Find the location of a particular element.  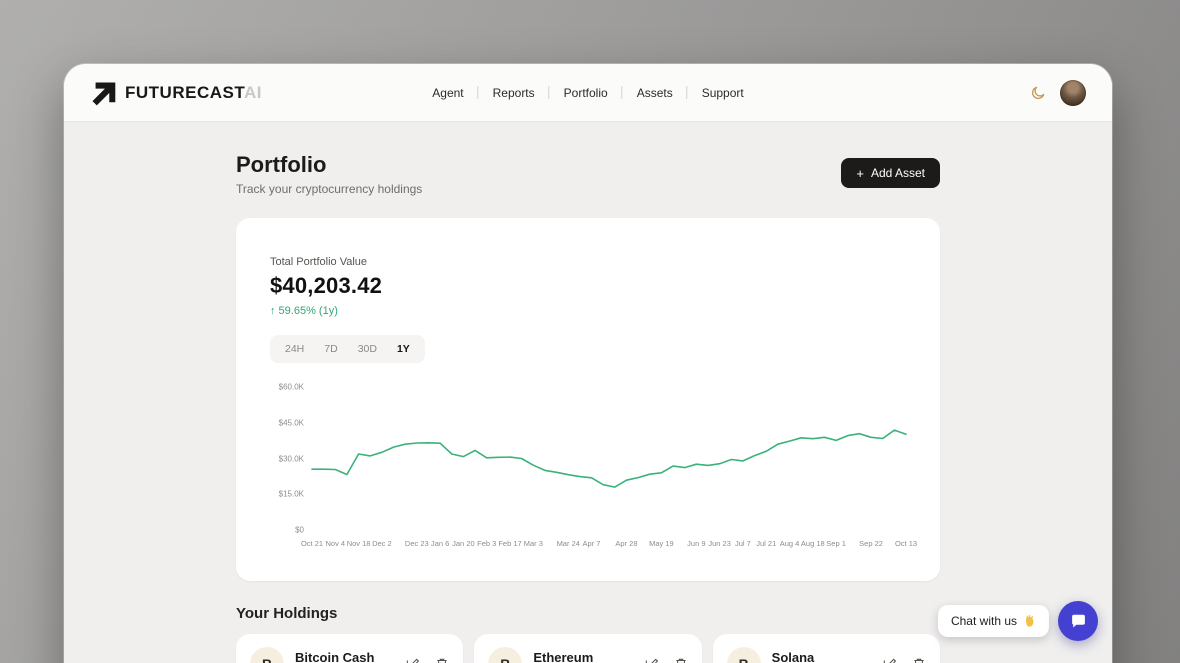

portfolio-change-badge: ↑ 59.65% (1y) is located at coordinates (304, 311).